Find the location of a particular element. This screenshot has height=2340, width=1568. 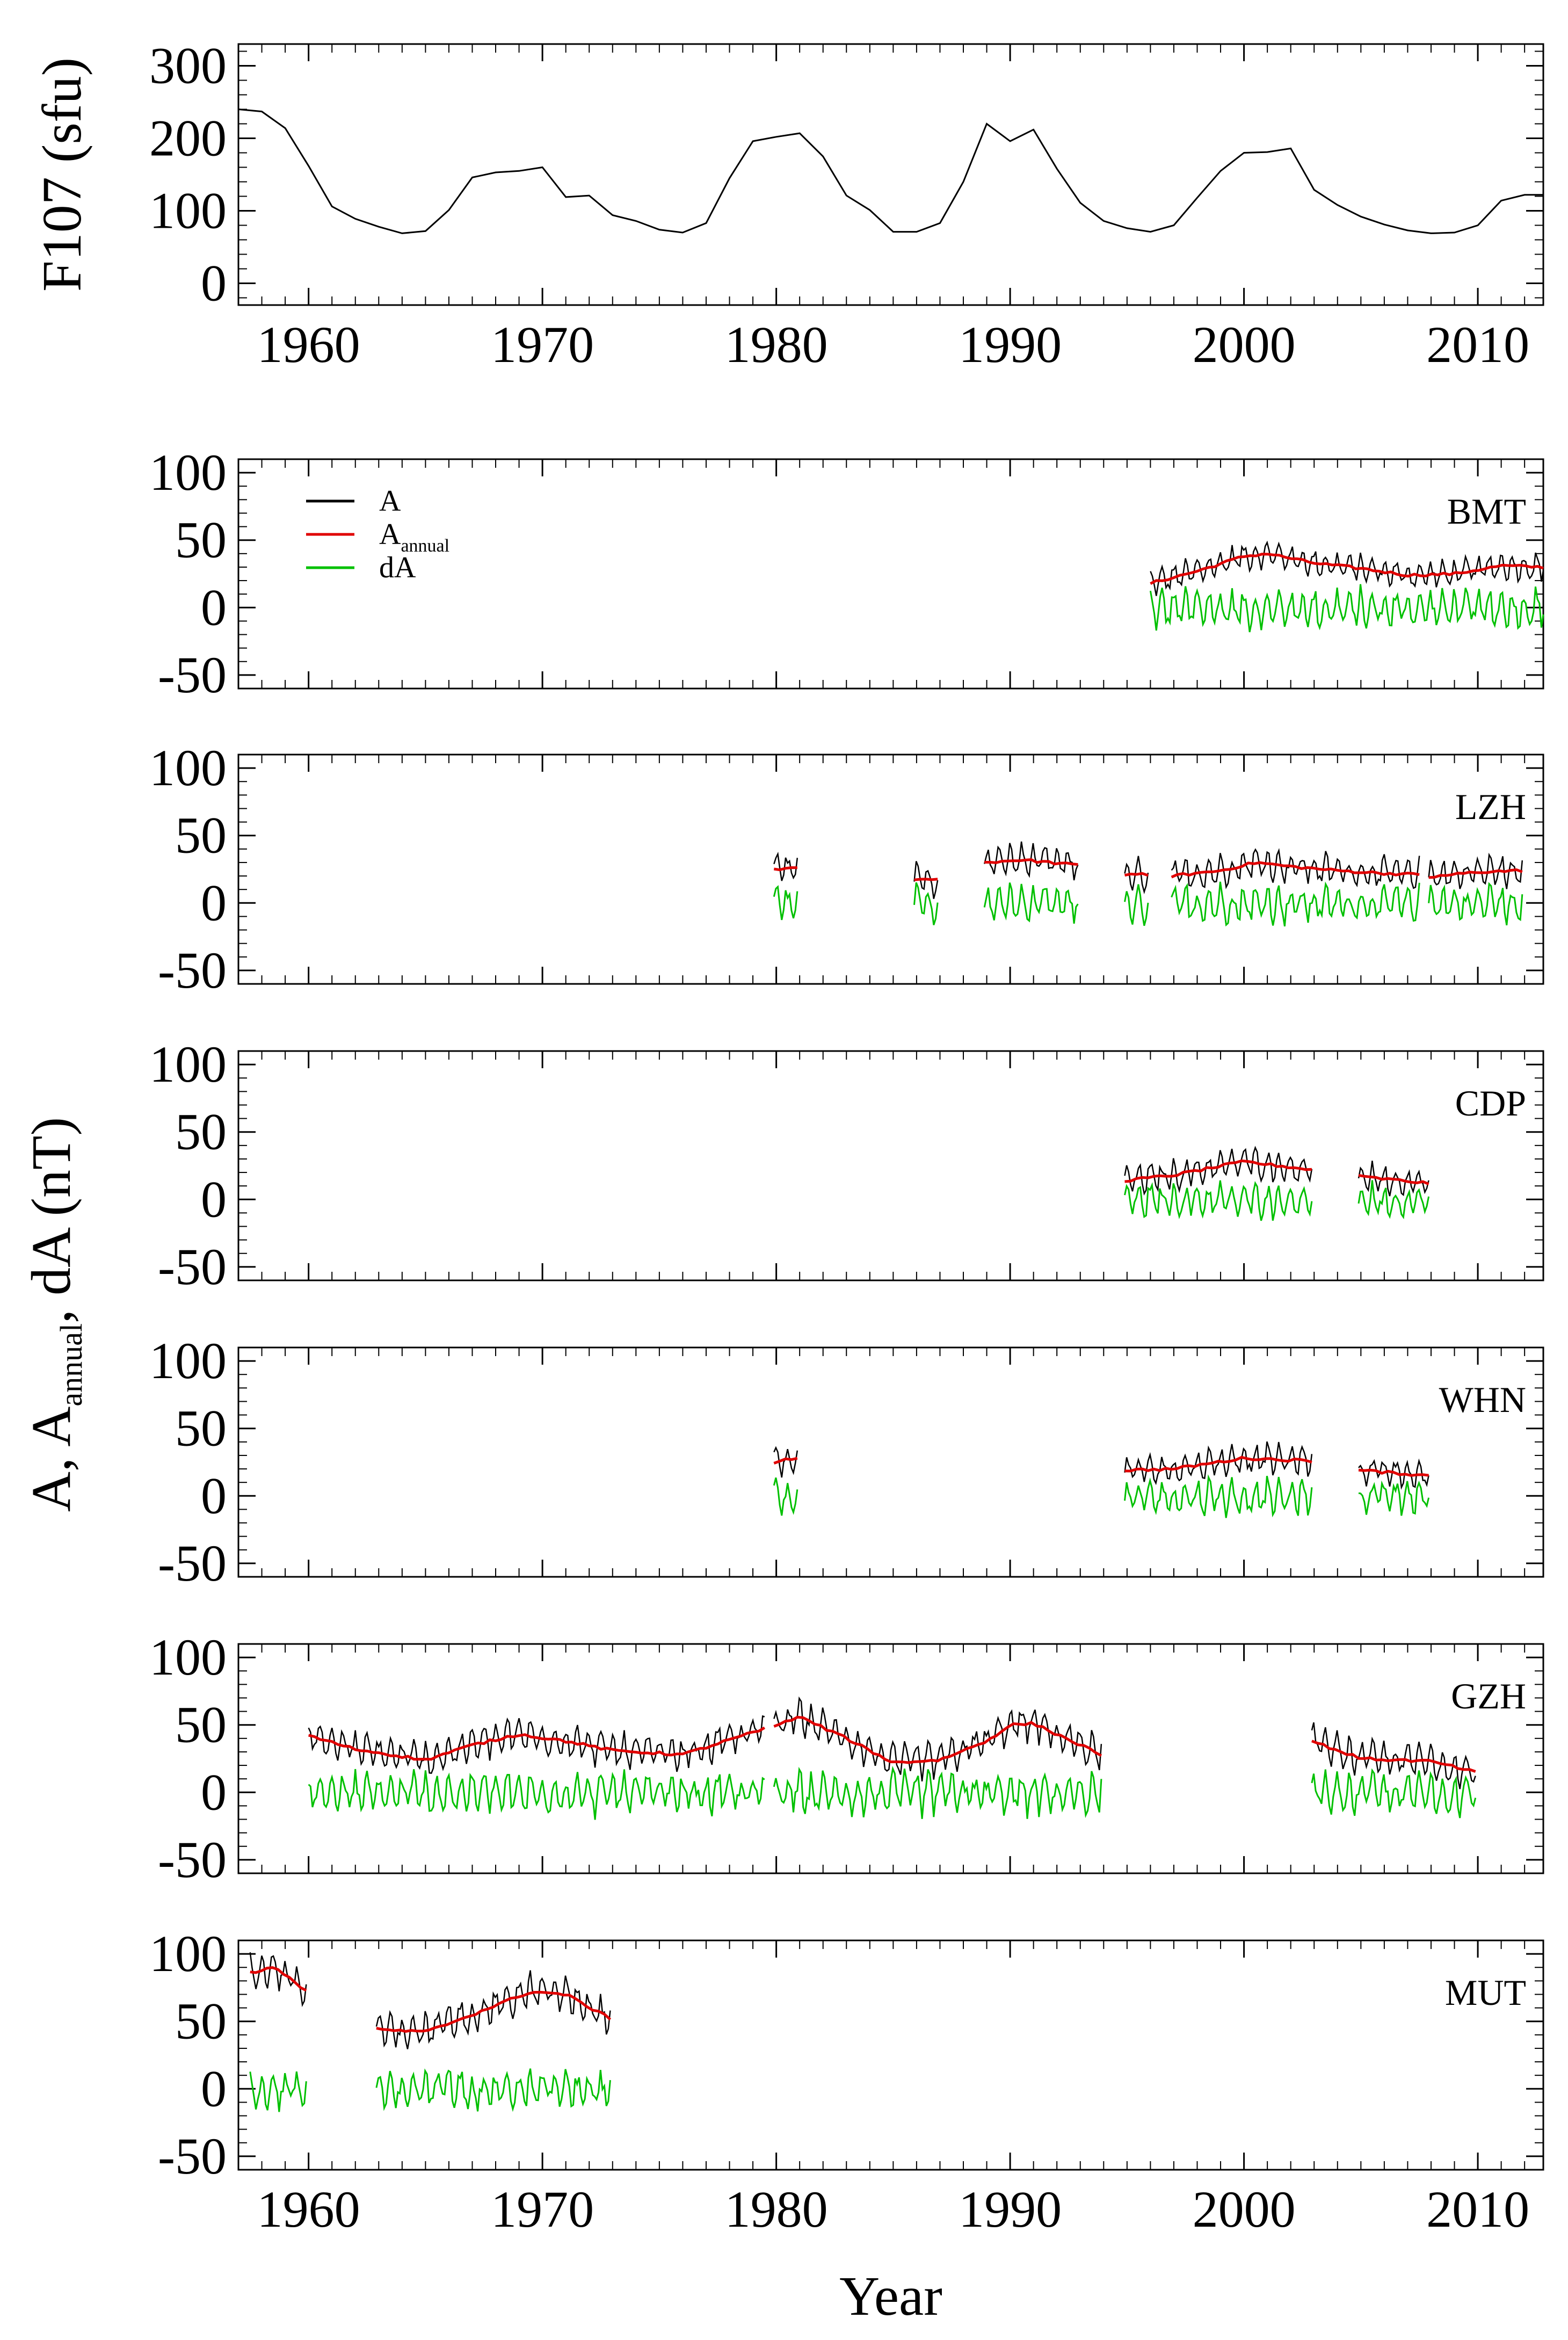

y-axis-title: A, Aannual, dA (nT) is located at coordinates (54, 1315).